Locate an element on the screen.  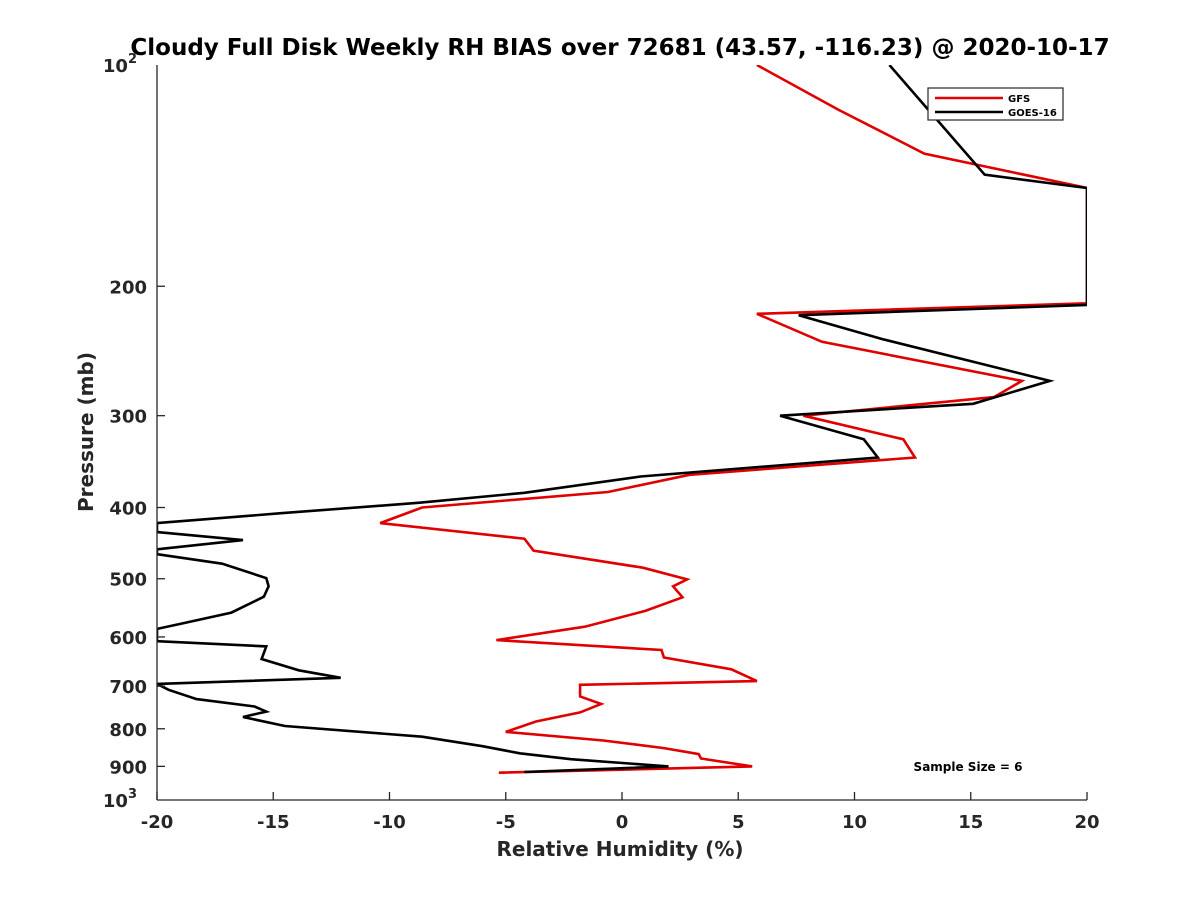
x-tick-label: -15 is located at coordinates (273, 822).